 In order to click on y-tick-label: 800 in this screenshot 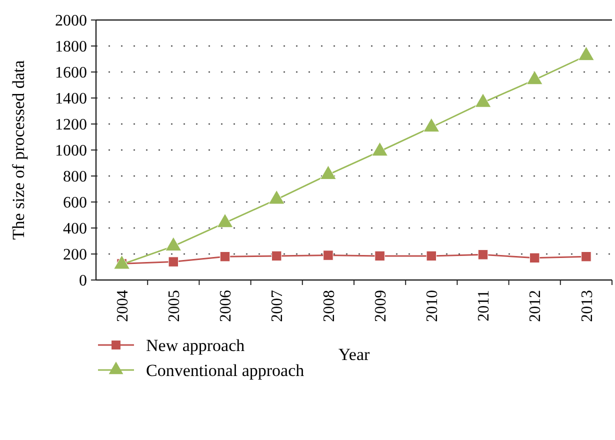, I will do `click(75, 177)`.